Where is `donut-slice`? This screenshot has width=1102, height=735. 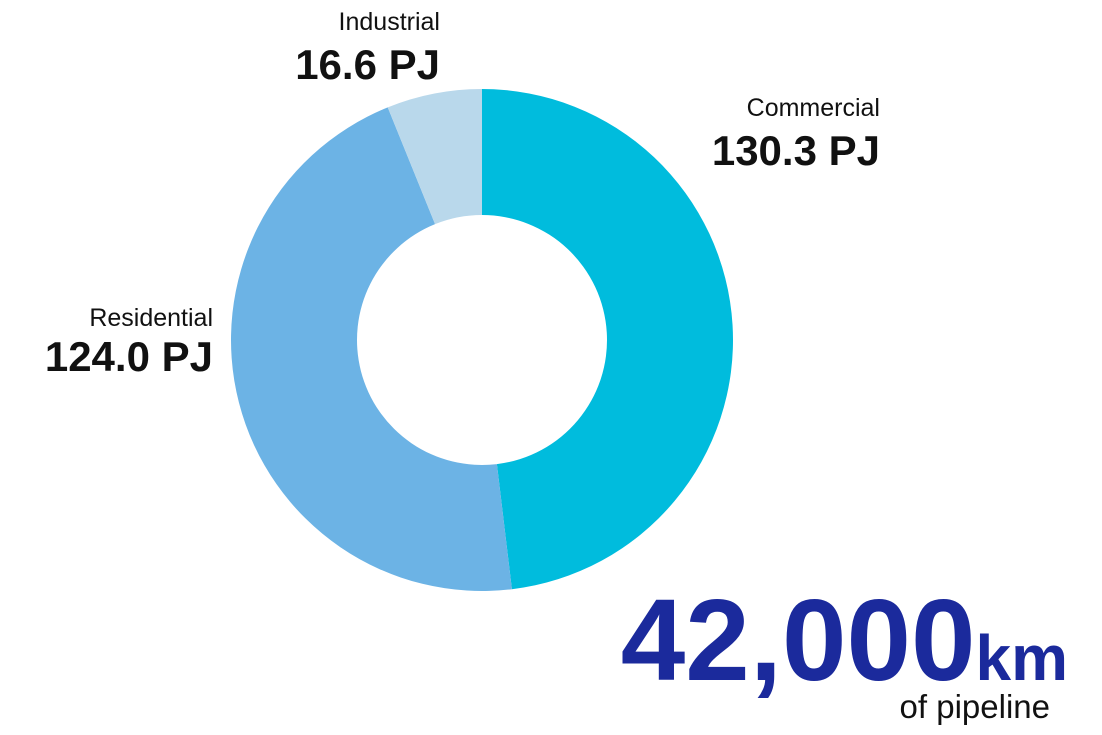
donut-slice is located at coordinates (434, 157).